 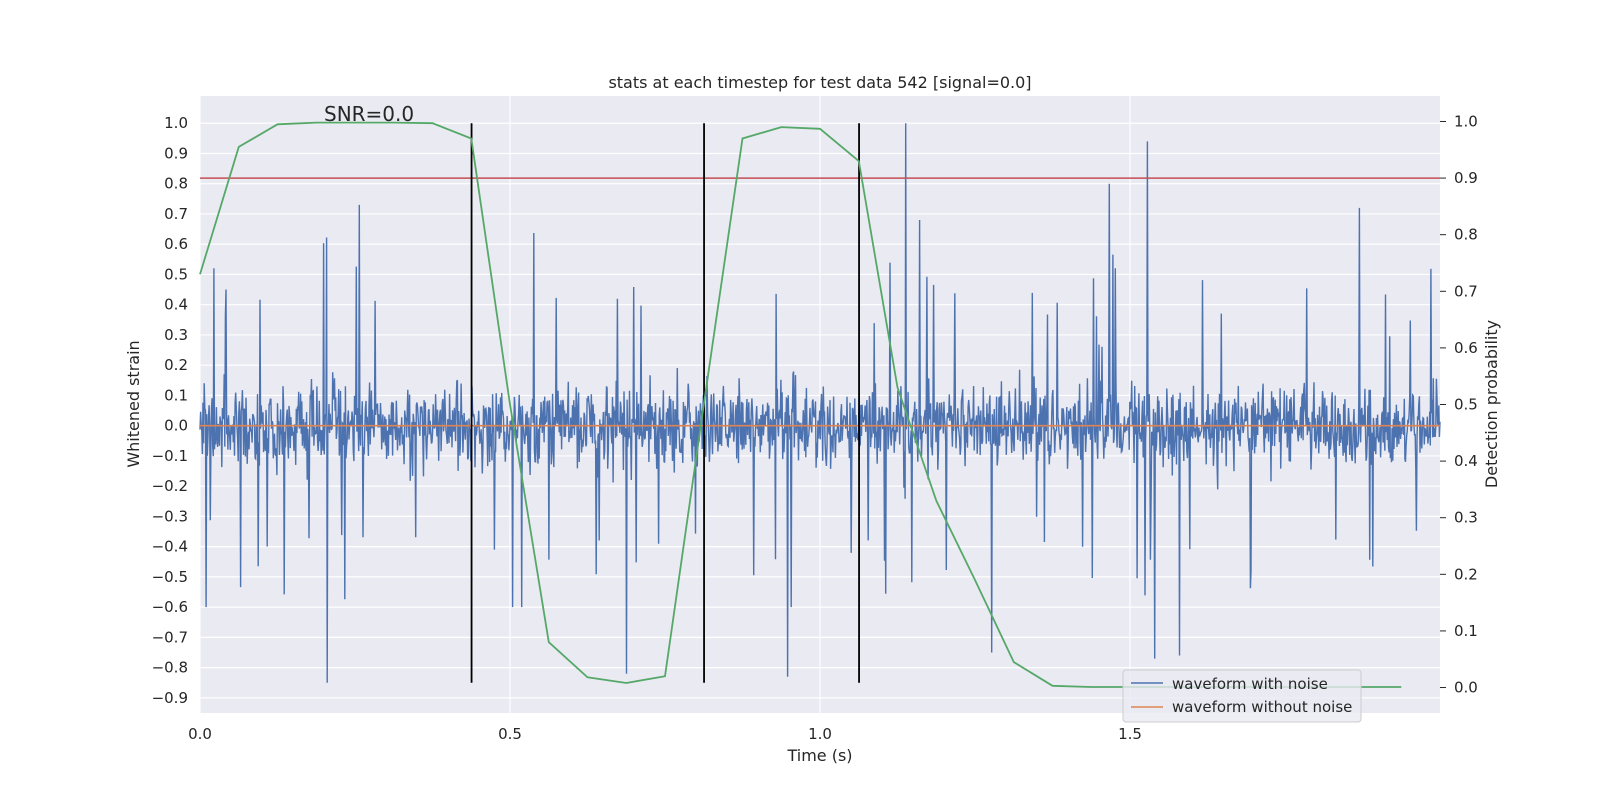 I want to click on y-tick-label: 0.3, so click(x=176, y=335).